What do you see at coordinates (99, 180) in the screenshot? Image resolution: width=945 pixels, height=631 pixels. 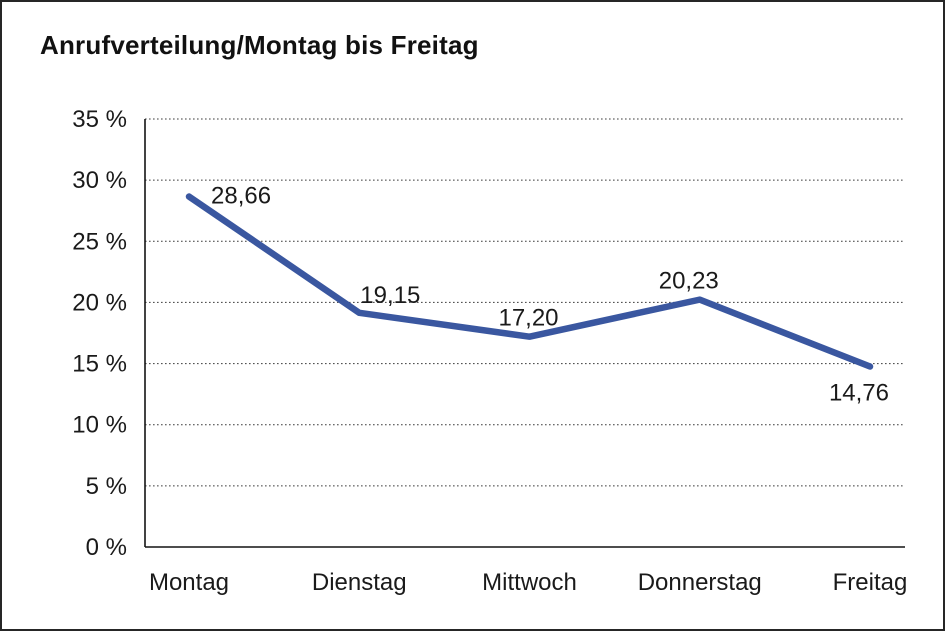 I see `y-tick-label: 30 %` at bounding box center [99, 180].